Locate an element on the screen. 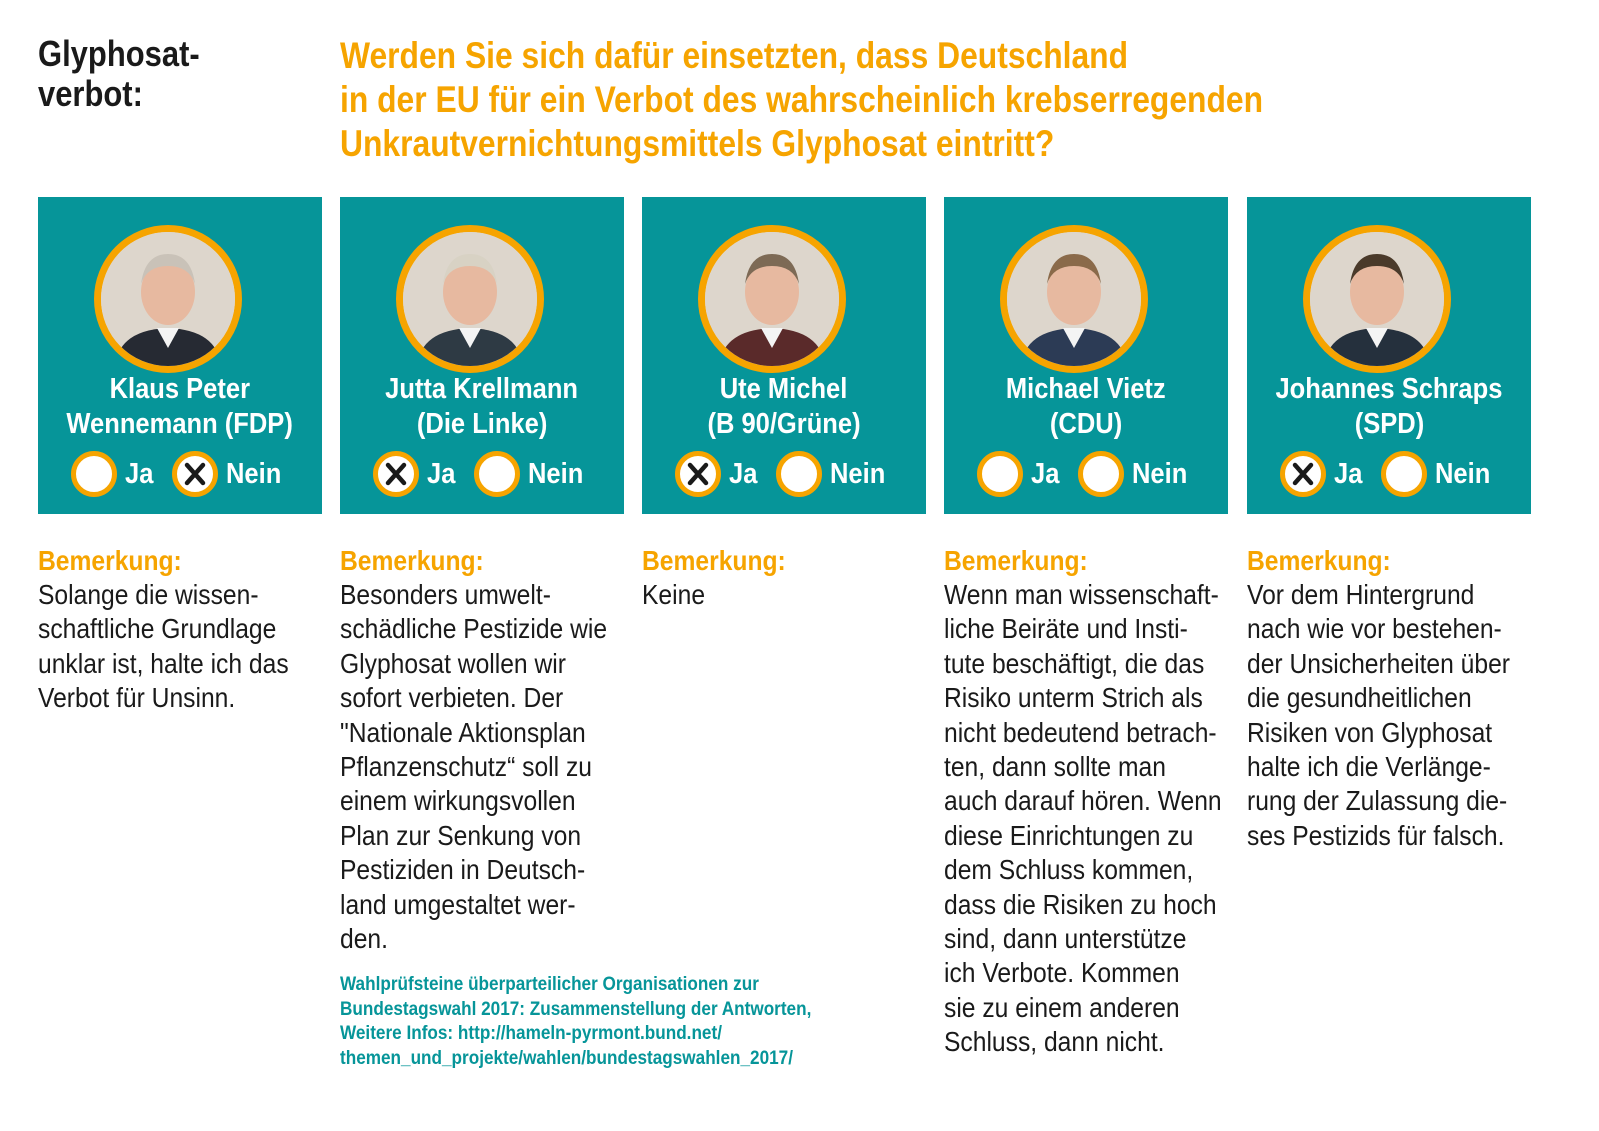 The height and width of the screenshot is (1131, 1599). remark-line: der Unsicherheiten über is located at coordinates (1378, 663).